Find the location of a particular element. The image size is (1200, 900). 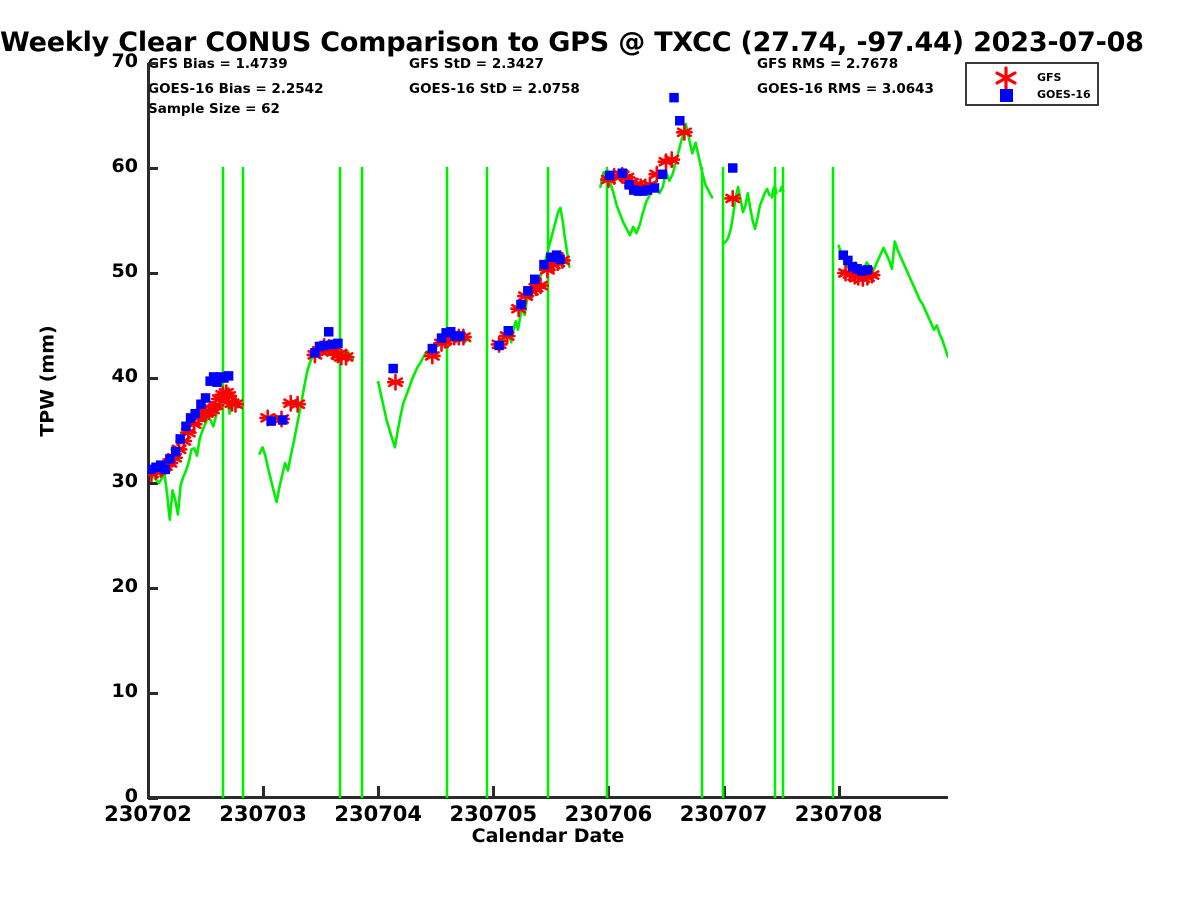

square-icon is located at coordinates (1006, 95).